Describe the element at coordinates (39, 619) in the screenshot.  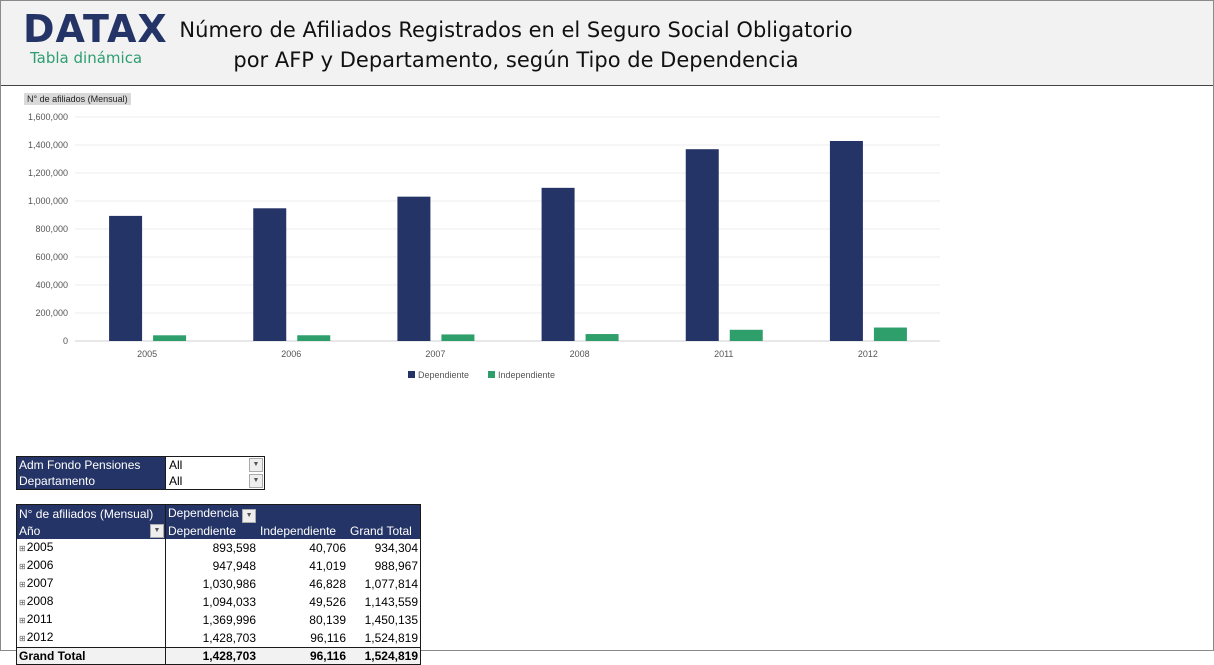
I see `year-label: 2011` at that location.